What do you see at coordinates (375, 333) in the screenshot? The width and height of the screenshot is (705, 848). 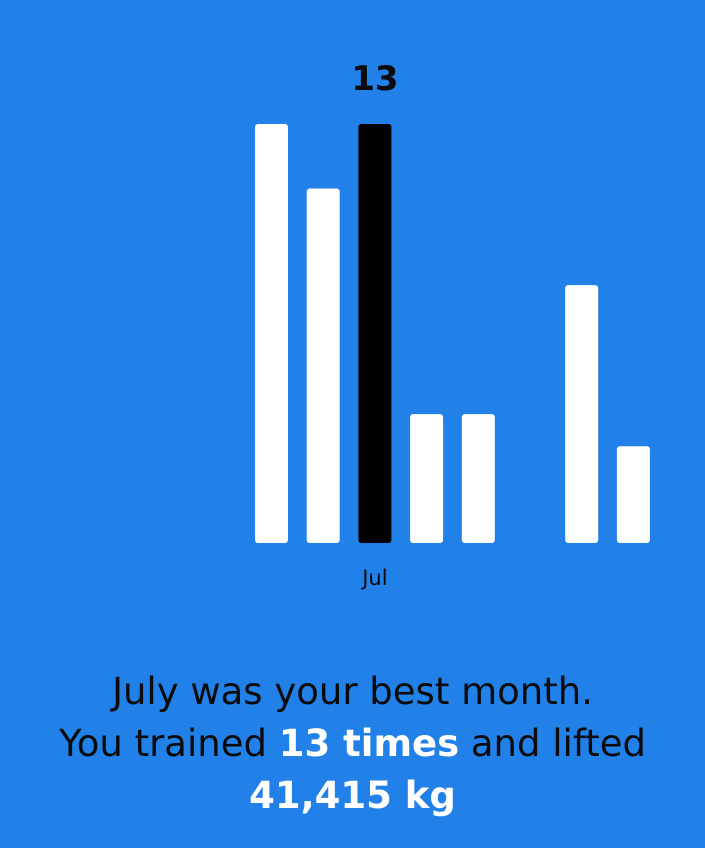 I see `bar-highlighted` at bounding box center [375, 333].